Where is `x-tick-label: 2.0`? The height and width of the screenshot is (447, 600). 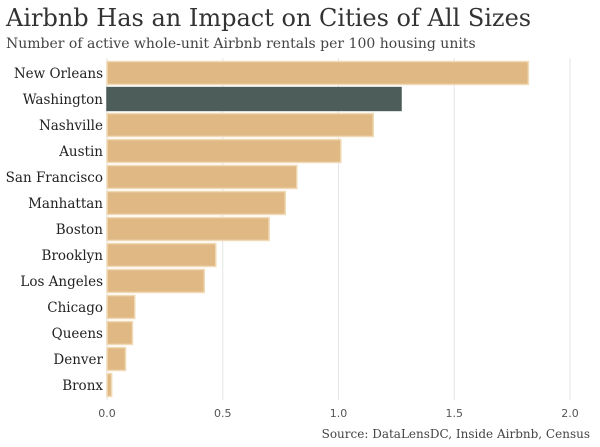 x-tick-label: 2.0 is located at coordinates (570, 413).